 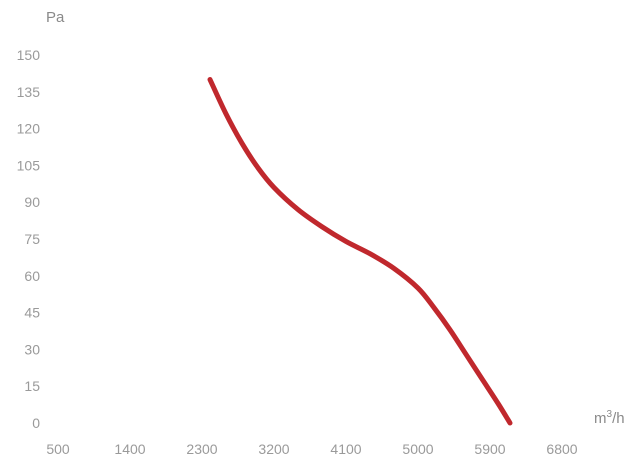 What do you see at coordinates (58, 449) in the screenshot?
I see `x-tick-label: 500` at bounding box center [58, 449].